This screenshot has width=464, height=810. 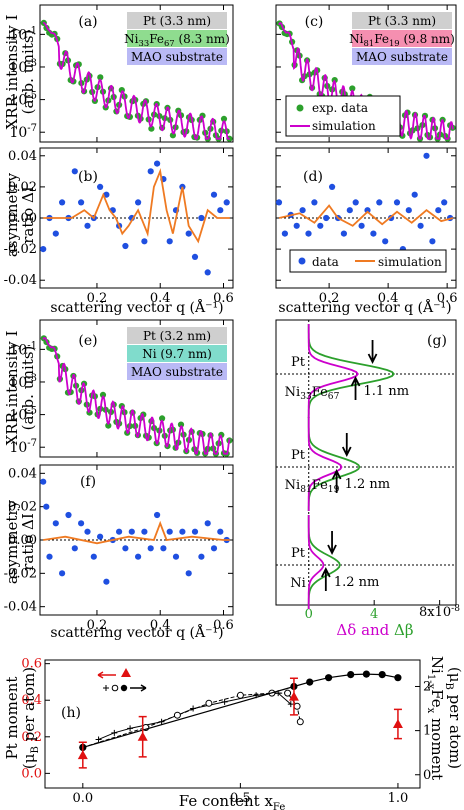 What do you see at coordinates (106, 688) in the screenshot?
I see `legend-plus-h` at bounding box center [106, 688].